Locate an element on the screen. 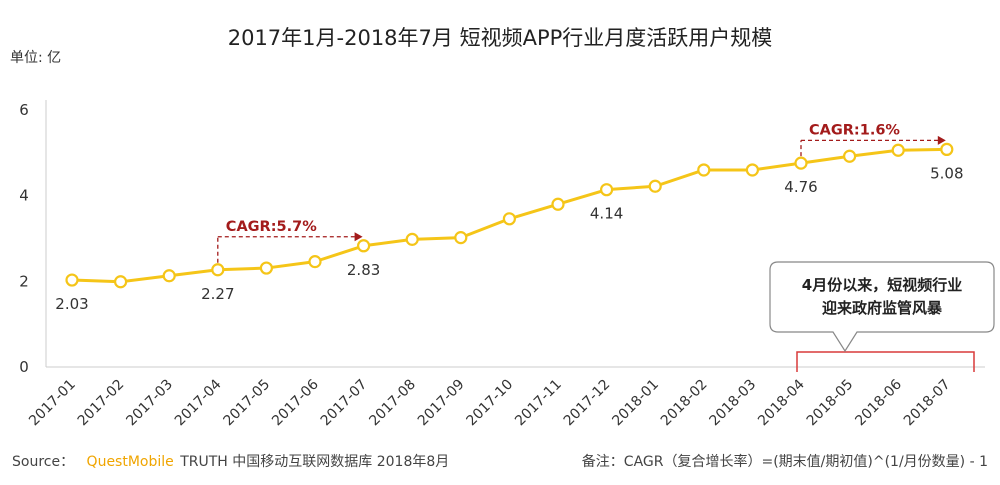 Image resolution: width=1000 pixels, height=485 pixels. y-tick-label: 2 is located at coordinates (24, 281).